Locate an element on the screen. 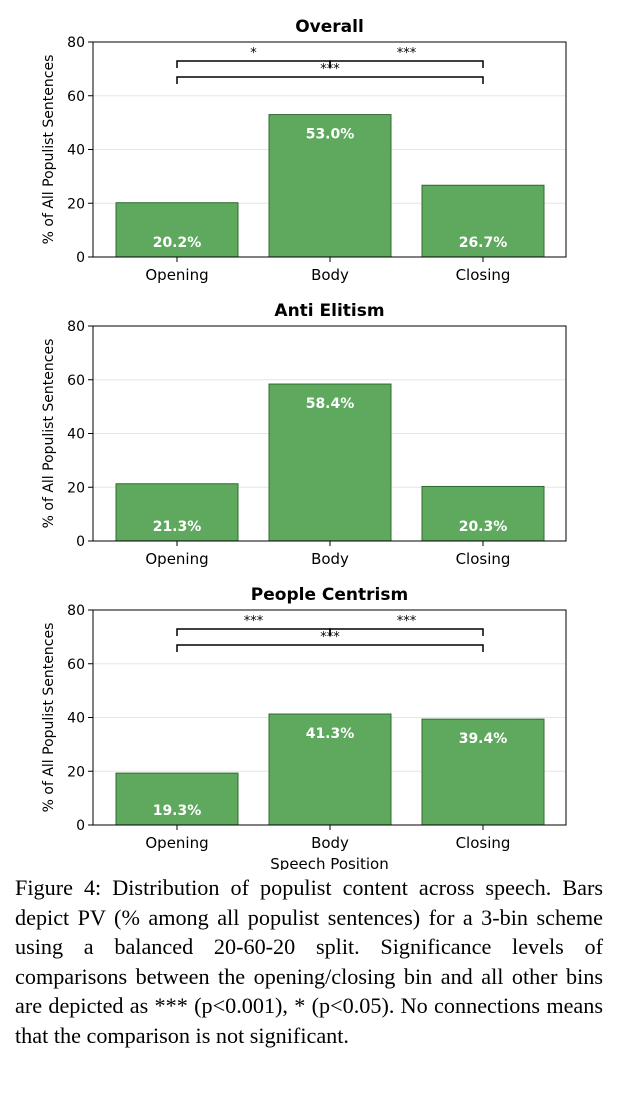 The image size is (619, 1104). bar-value-label: 39.4% is located at coordinates (483, 739).